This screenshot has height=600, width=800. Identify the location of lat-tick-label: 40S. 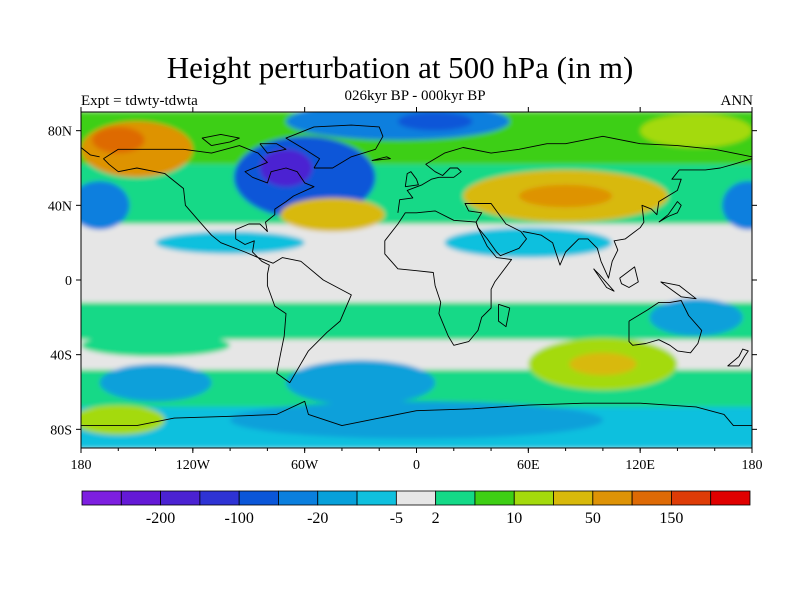
(61, 356).